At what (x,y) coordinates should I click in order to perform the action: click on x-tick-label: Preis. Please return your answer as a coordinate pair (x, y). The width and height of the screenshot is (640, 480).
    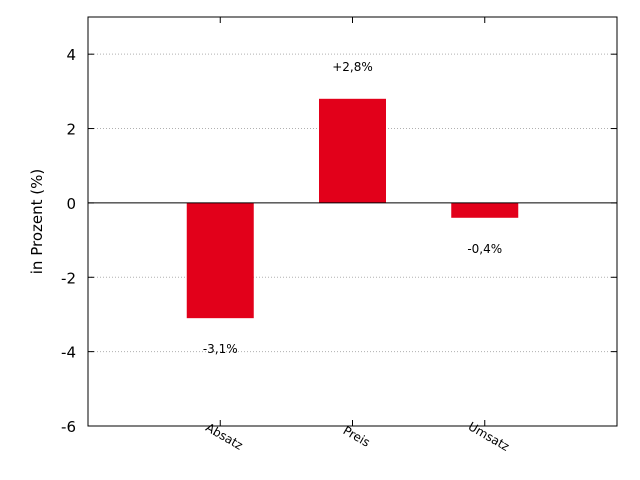
    Looking at the image, I should click on (357, 436).